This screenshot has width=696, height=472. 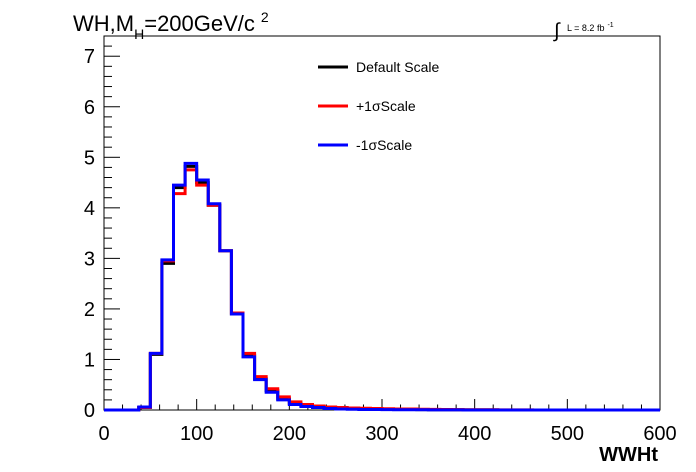 What do you see at coordinates (139, 34) in the screenshot?
I see `chart-title-subscript: H` at bounding box center [139, 34].